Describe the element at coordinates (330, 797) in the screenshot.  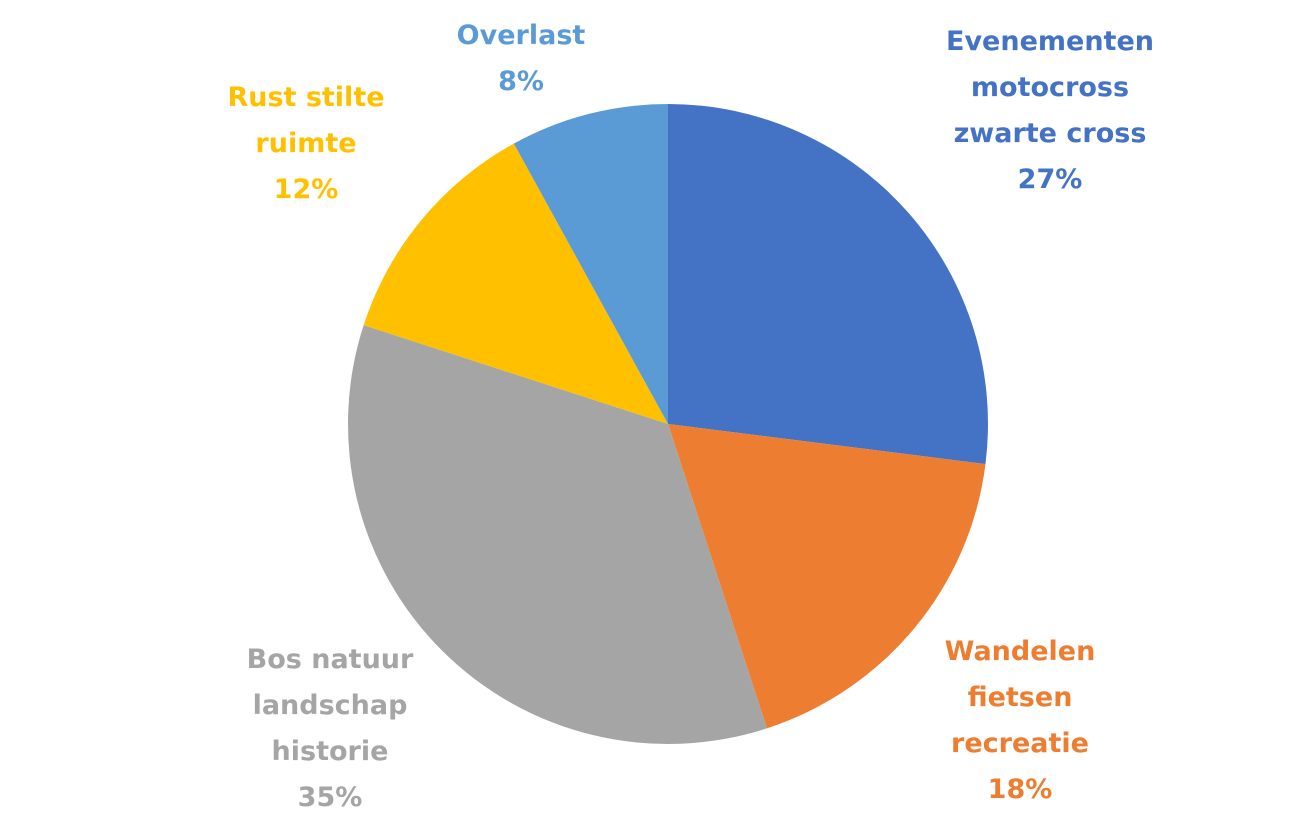
I see `data-label-percent: 35%` at that location.